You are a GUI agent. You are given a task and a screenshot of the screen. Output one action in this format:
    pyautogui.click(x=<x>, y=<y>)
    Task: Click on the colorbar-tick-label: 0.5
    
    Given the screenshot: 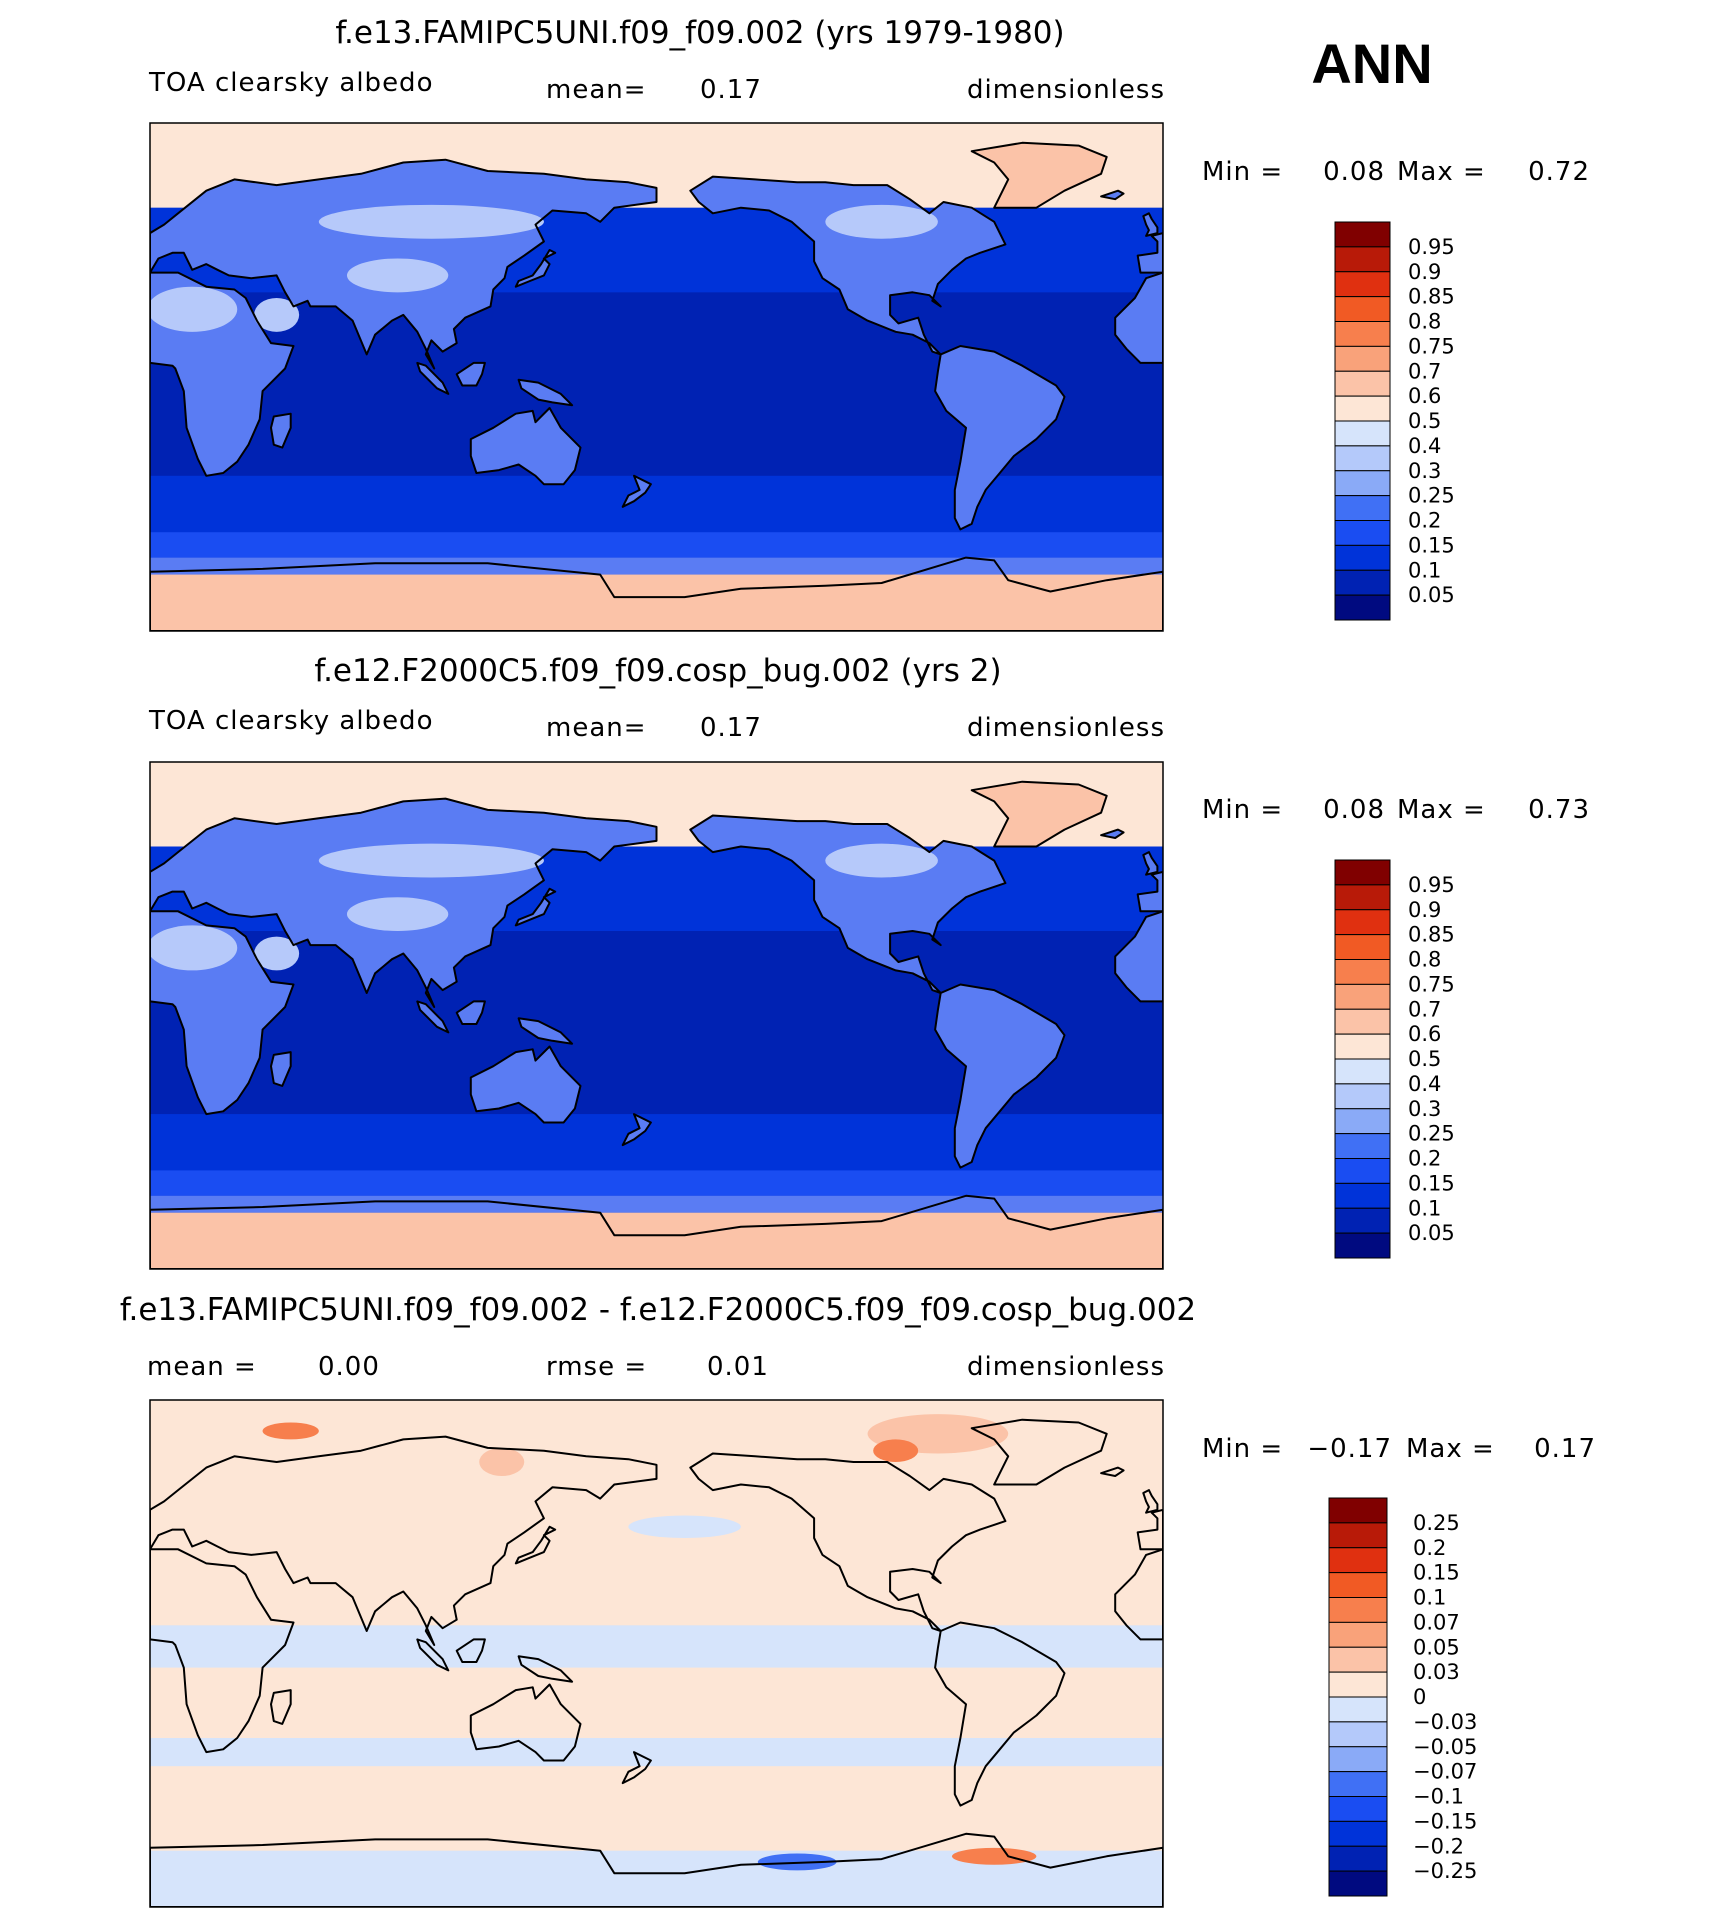 What is the action you would take?
    pyautogui.click(x=1424, y=1059)
    